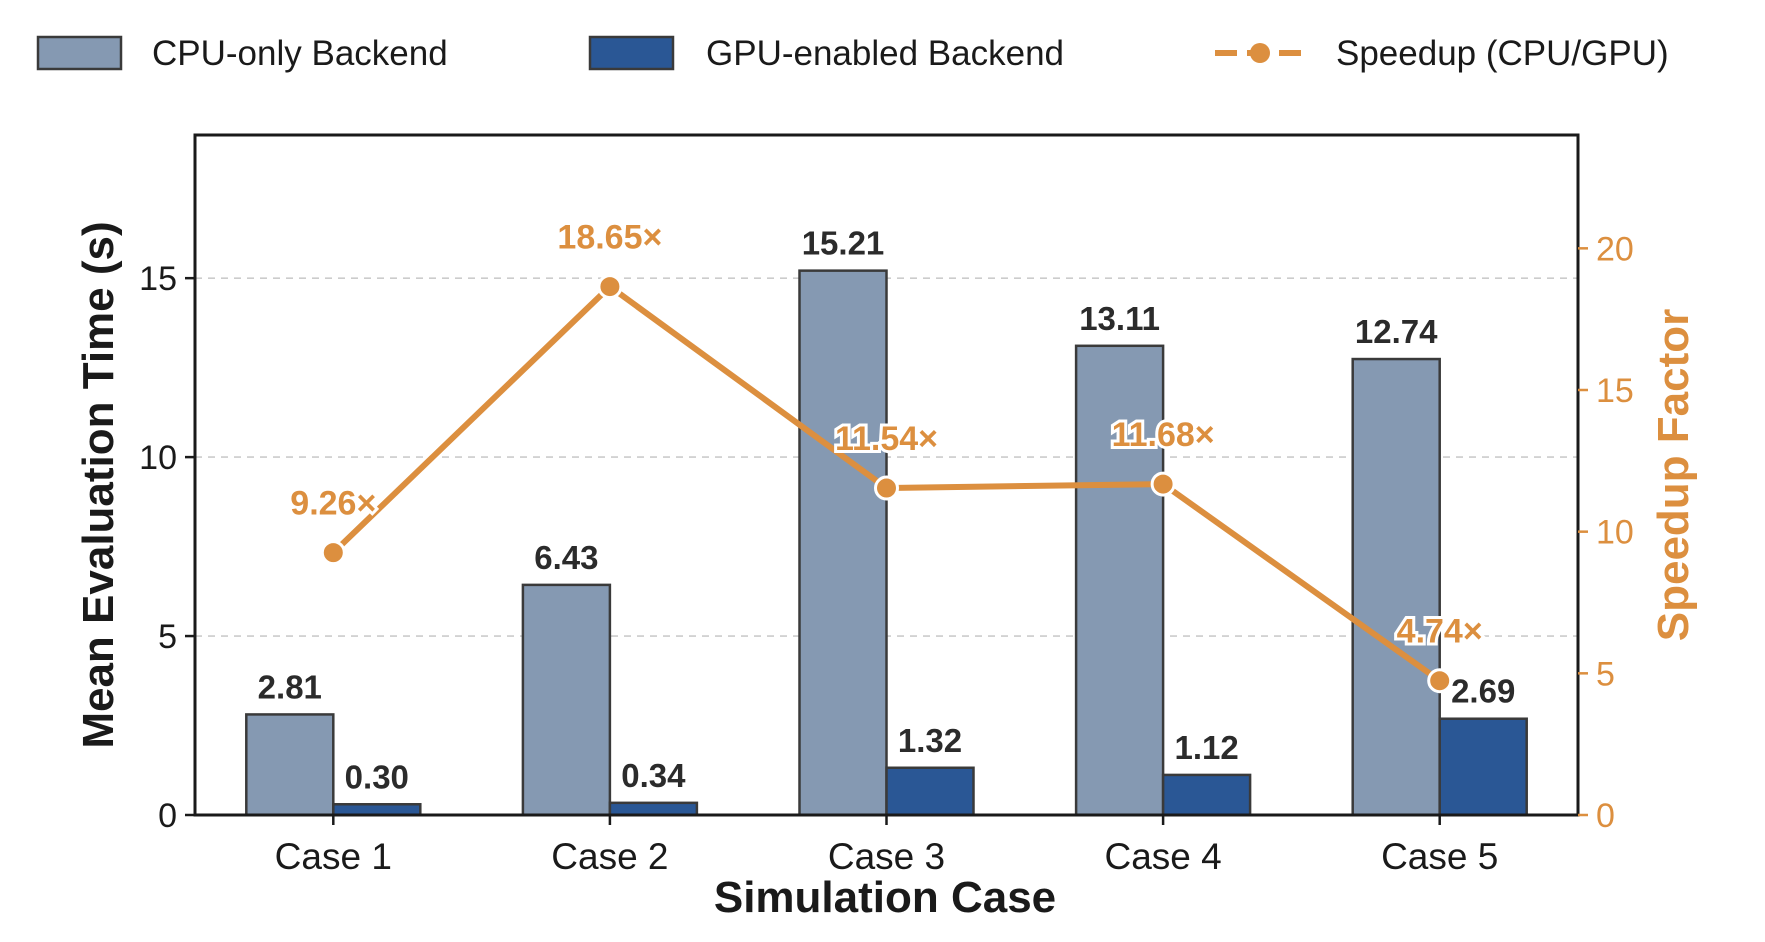 Image resolution: width=1765 pixels, height=942 pixels. I want to click on speedup-value-label: 4.74×, so click(1440, 632).